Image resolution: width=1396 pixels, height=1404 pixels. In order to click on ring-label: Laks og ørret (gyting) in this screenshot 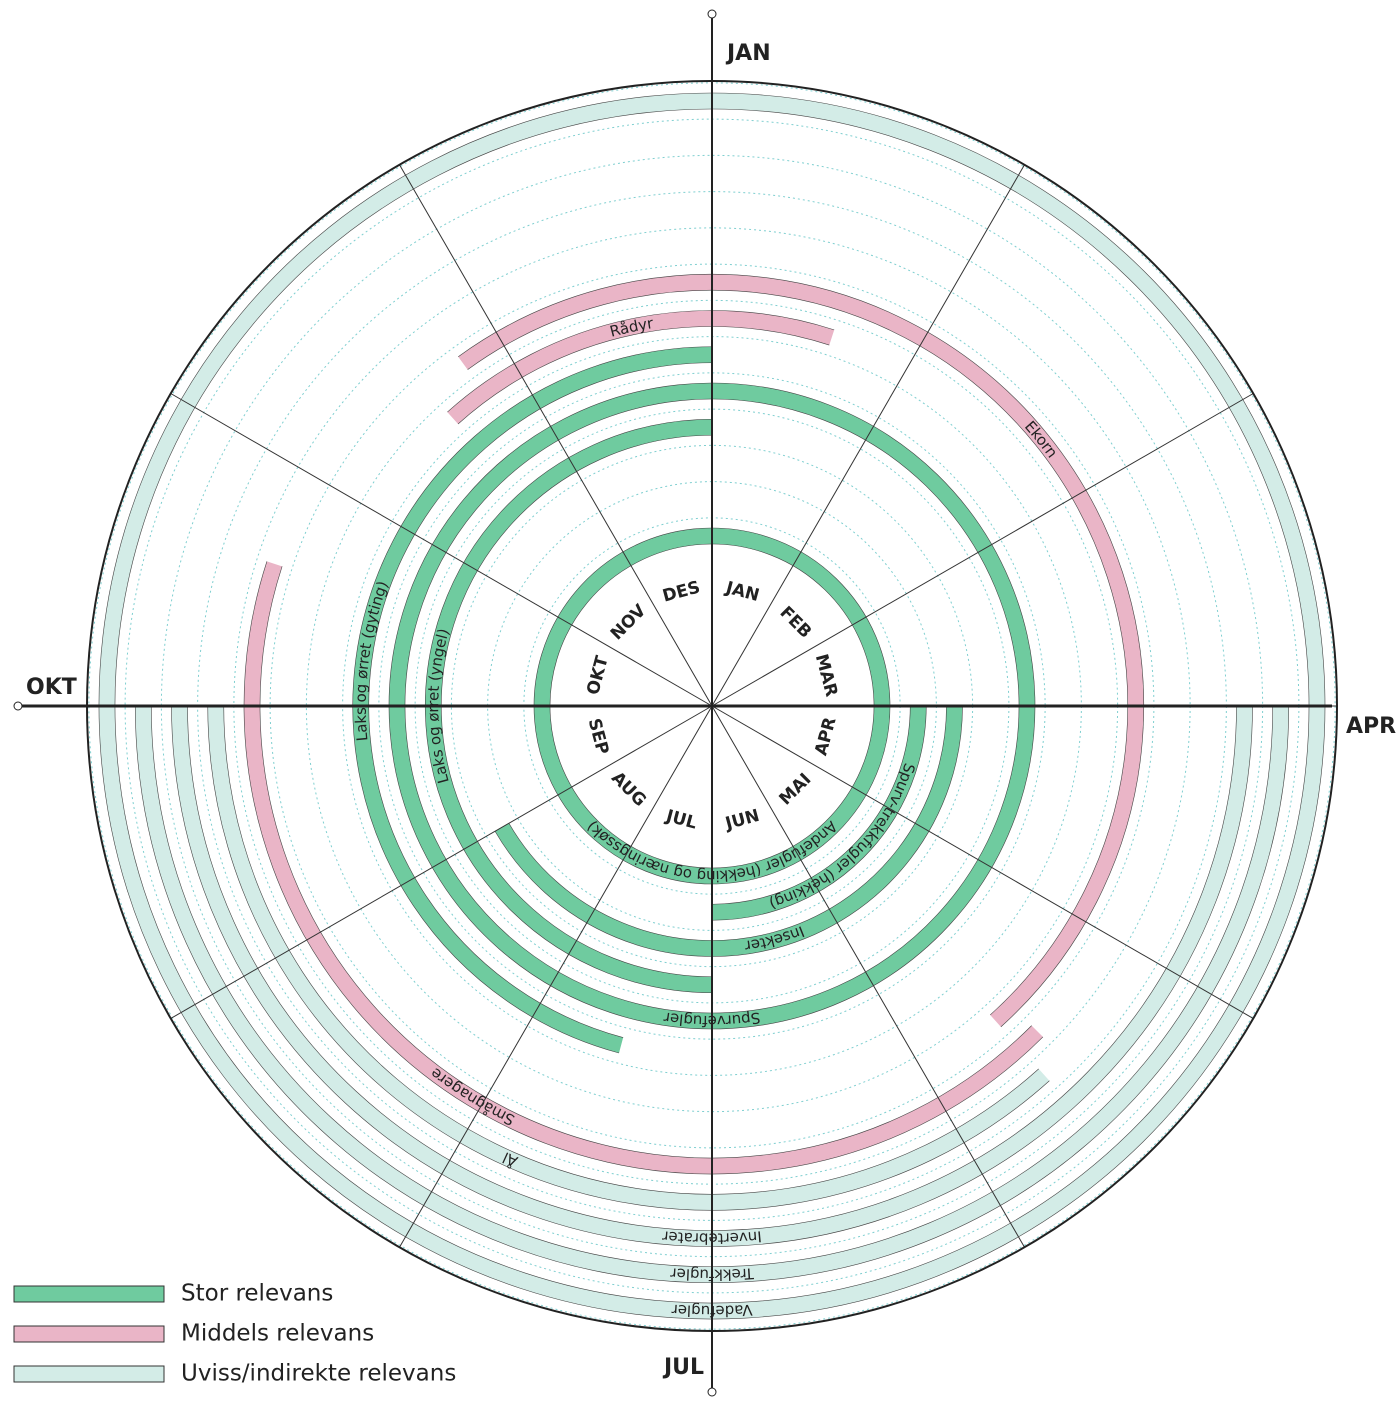, I will do `click(371, 660)`.